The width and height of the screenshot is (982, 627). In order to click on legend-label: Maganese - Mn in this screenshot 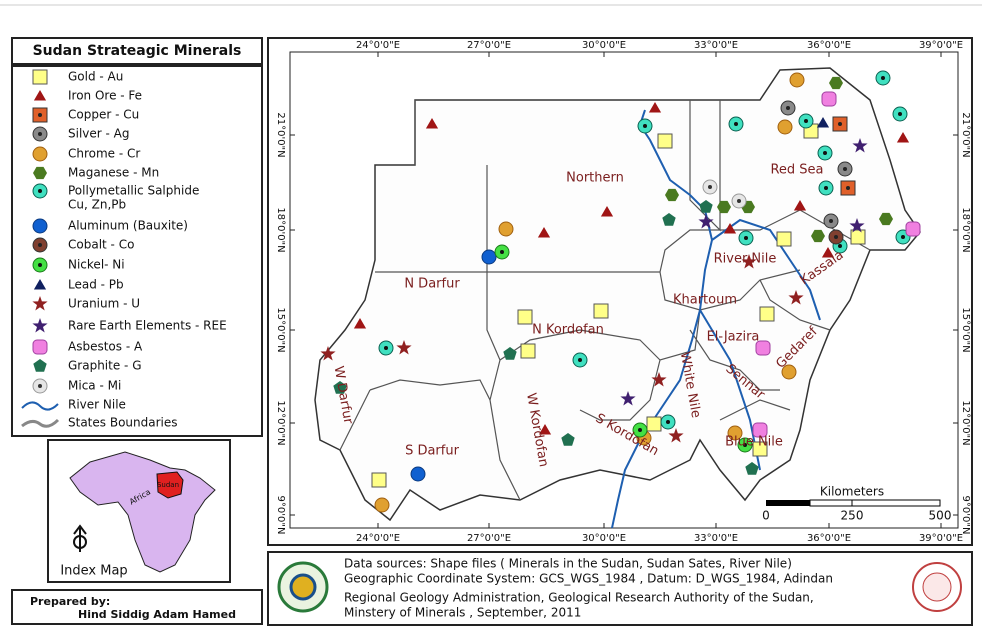, I will do `click(113, 173)`.